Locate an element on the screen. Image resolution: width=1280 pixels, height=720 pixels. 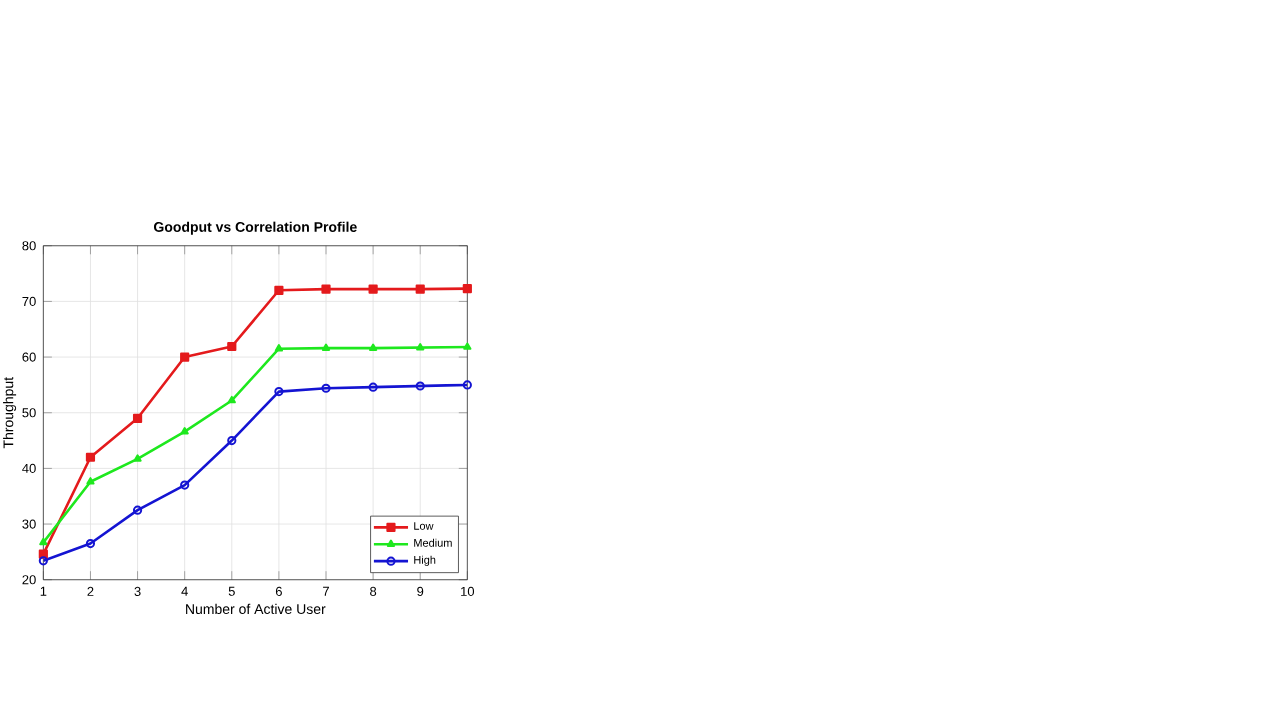
x-tick-label: 4 is located at coordinates (184, 591).